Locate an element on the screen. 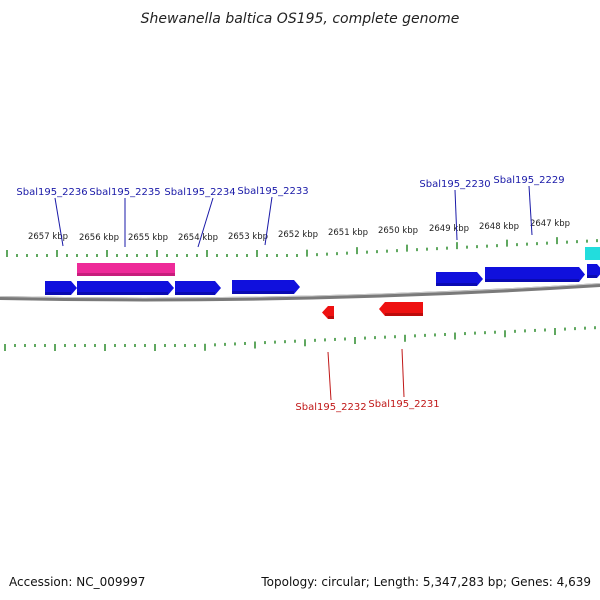  ruler-label: 2647 kbp is located at coordinates (550, 224).